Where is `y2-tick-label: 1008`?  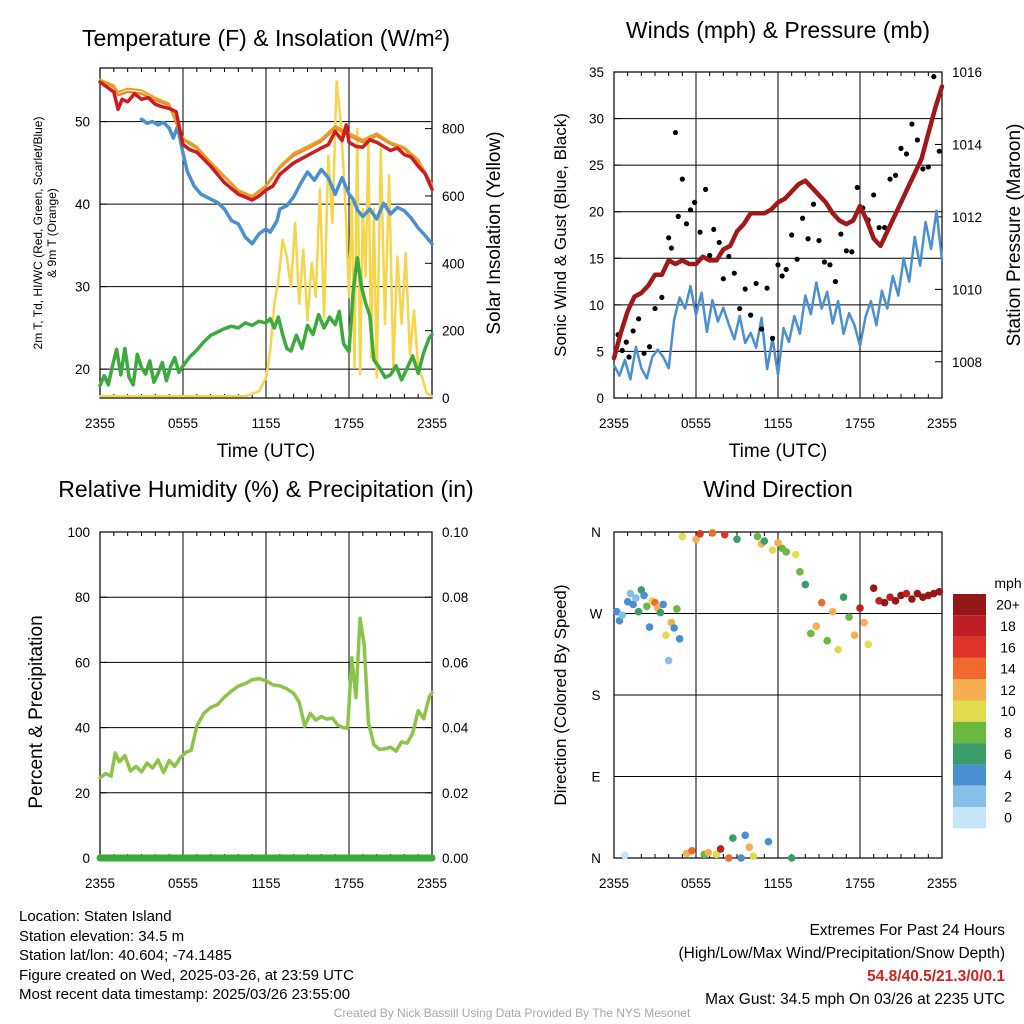
y2-tick-label: 1008 is located at coordinates (967, 362).